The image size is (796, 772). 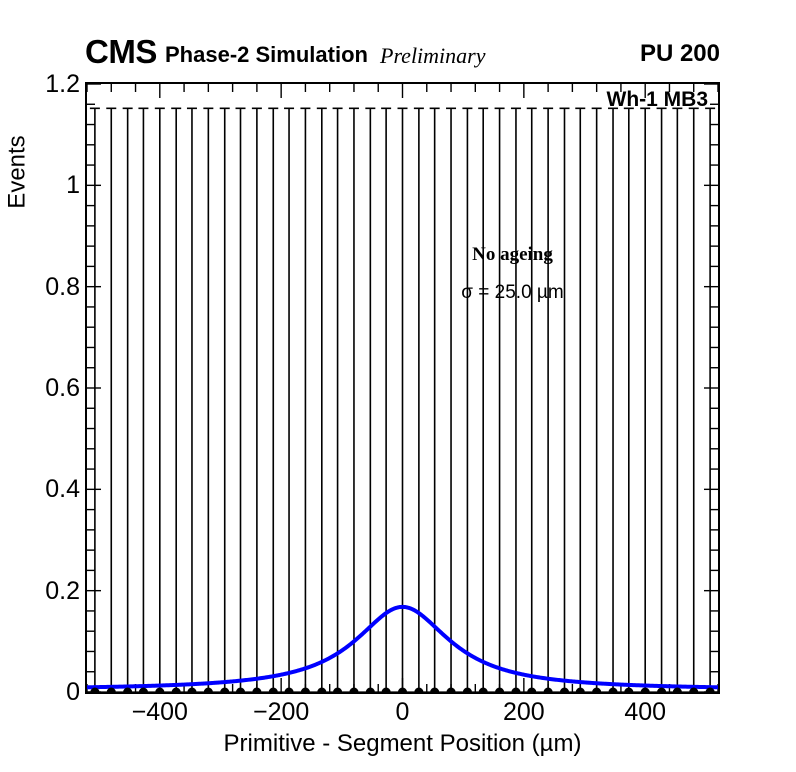 What do you see at coordinates (281, 712) in the screenshot?
I see `x-tick-label: −200` at bounding box center [281, 712].